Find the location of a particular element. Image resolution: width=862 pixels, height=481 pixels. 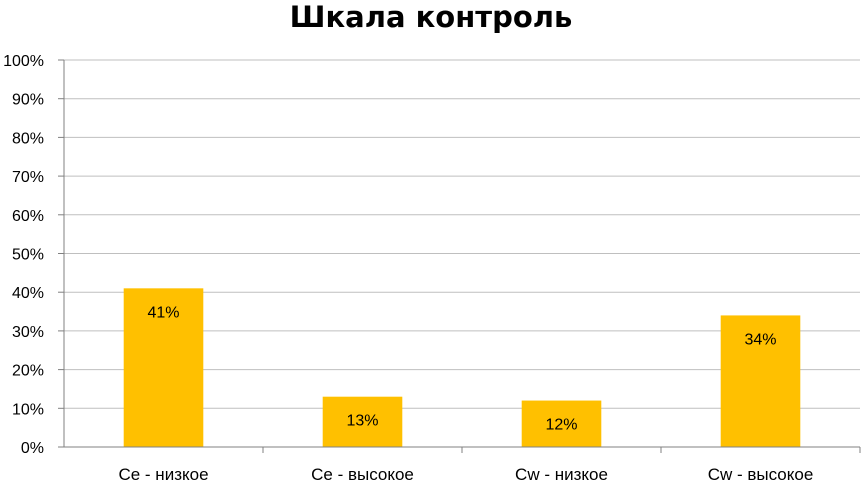

y-tick-label: 100% is located at coordinates (23, 61).